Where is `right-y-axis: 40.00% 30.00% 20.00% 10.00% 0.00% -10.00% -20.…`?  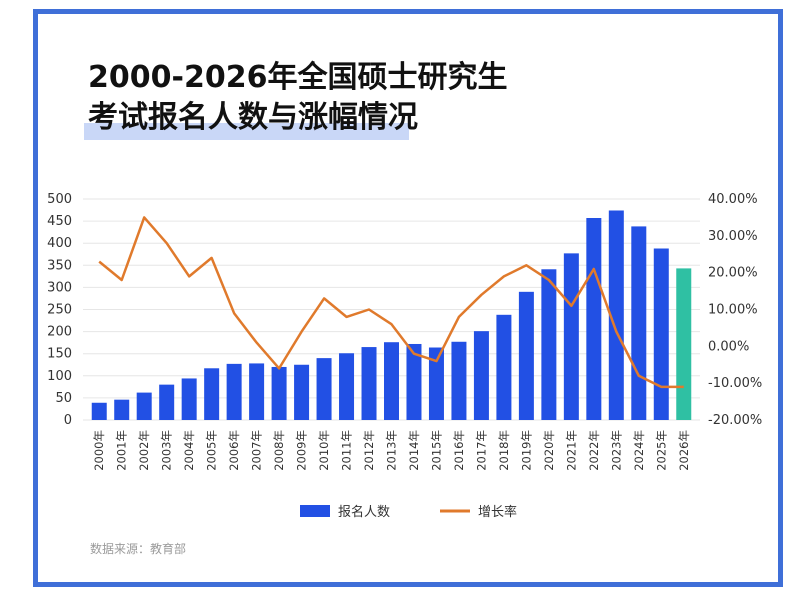 right-y-axis: 40.00% 30.00% 20.00% 10.00% 0.00% -10.00% -20.… is located at coordinates (735, 310).